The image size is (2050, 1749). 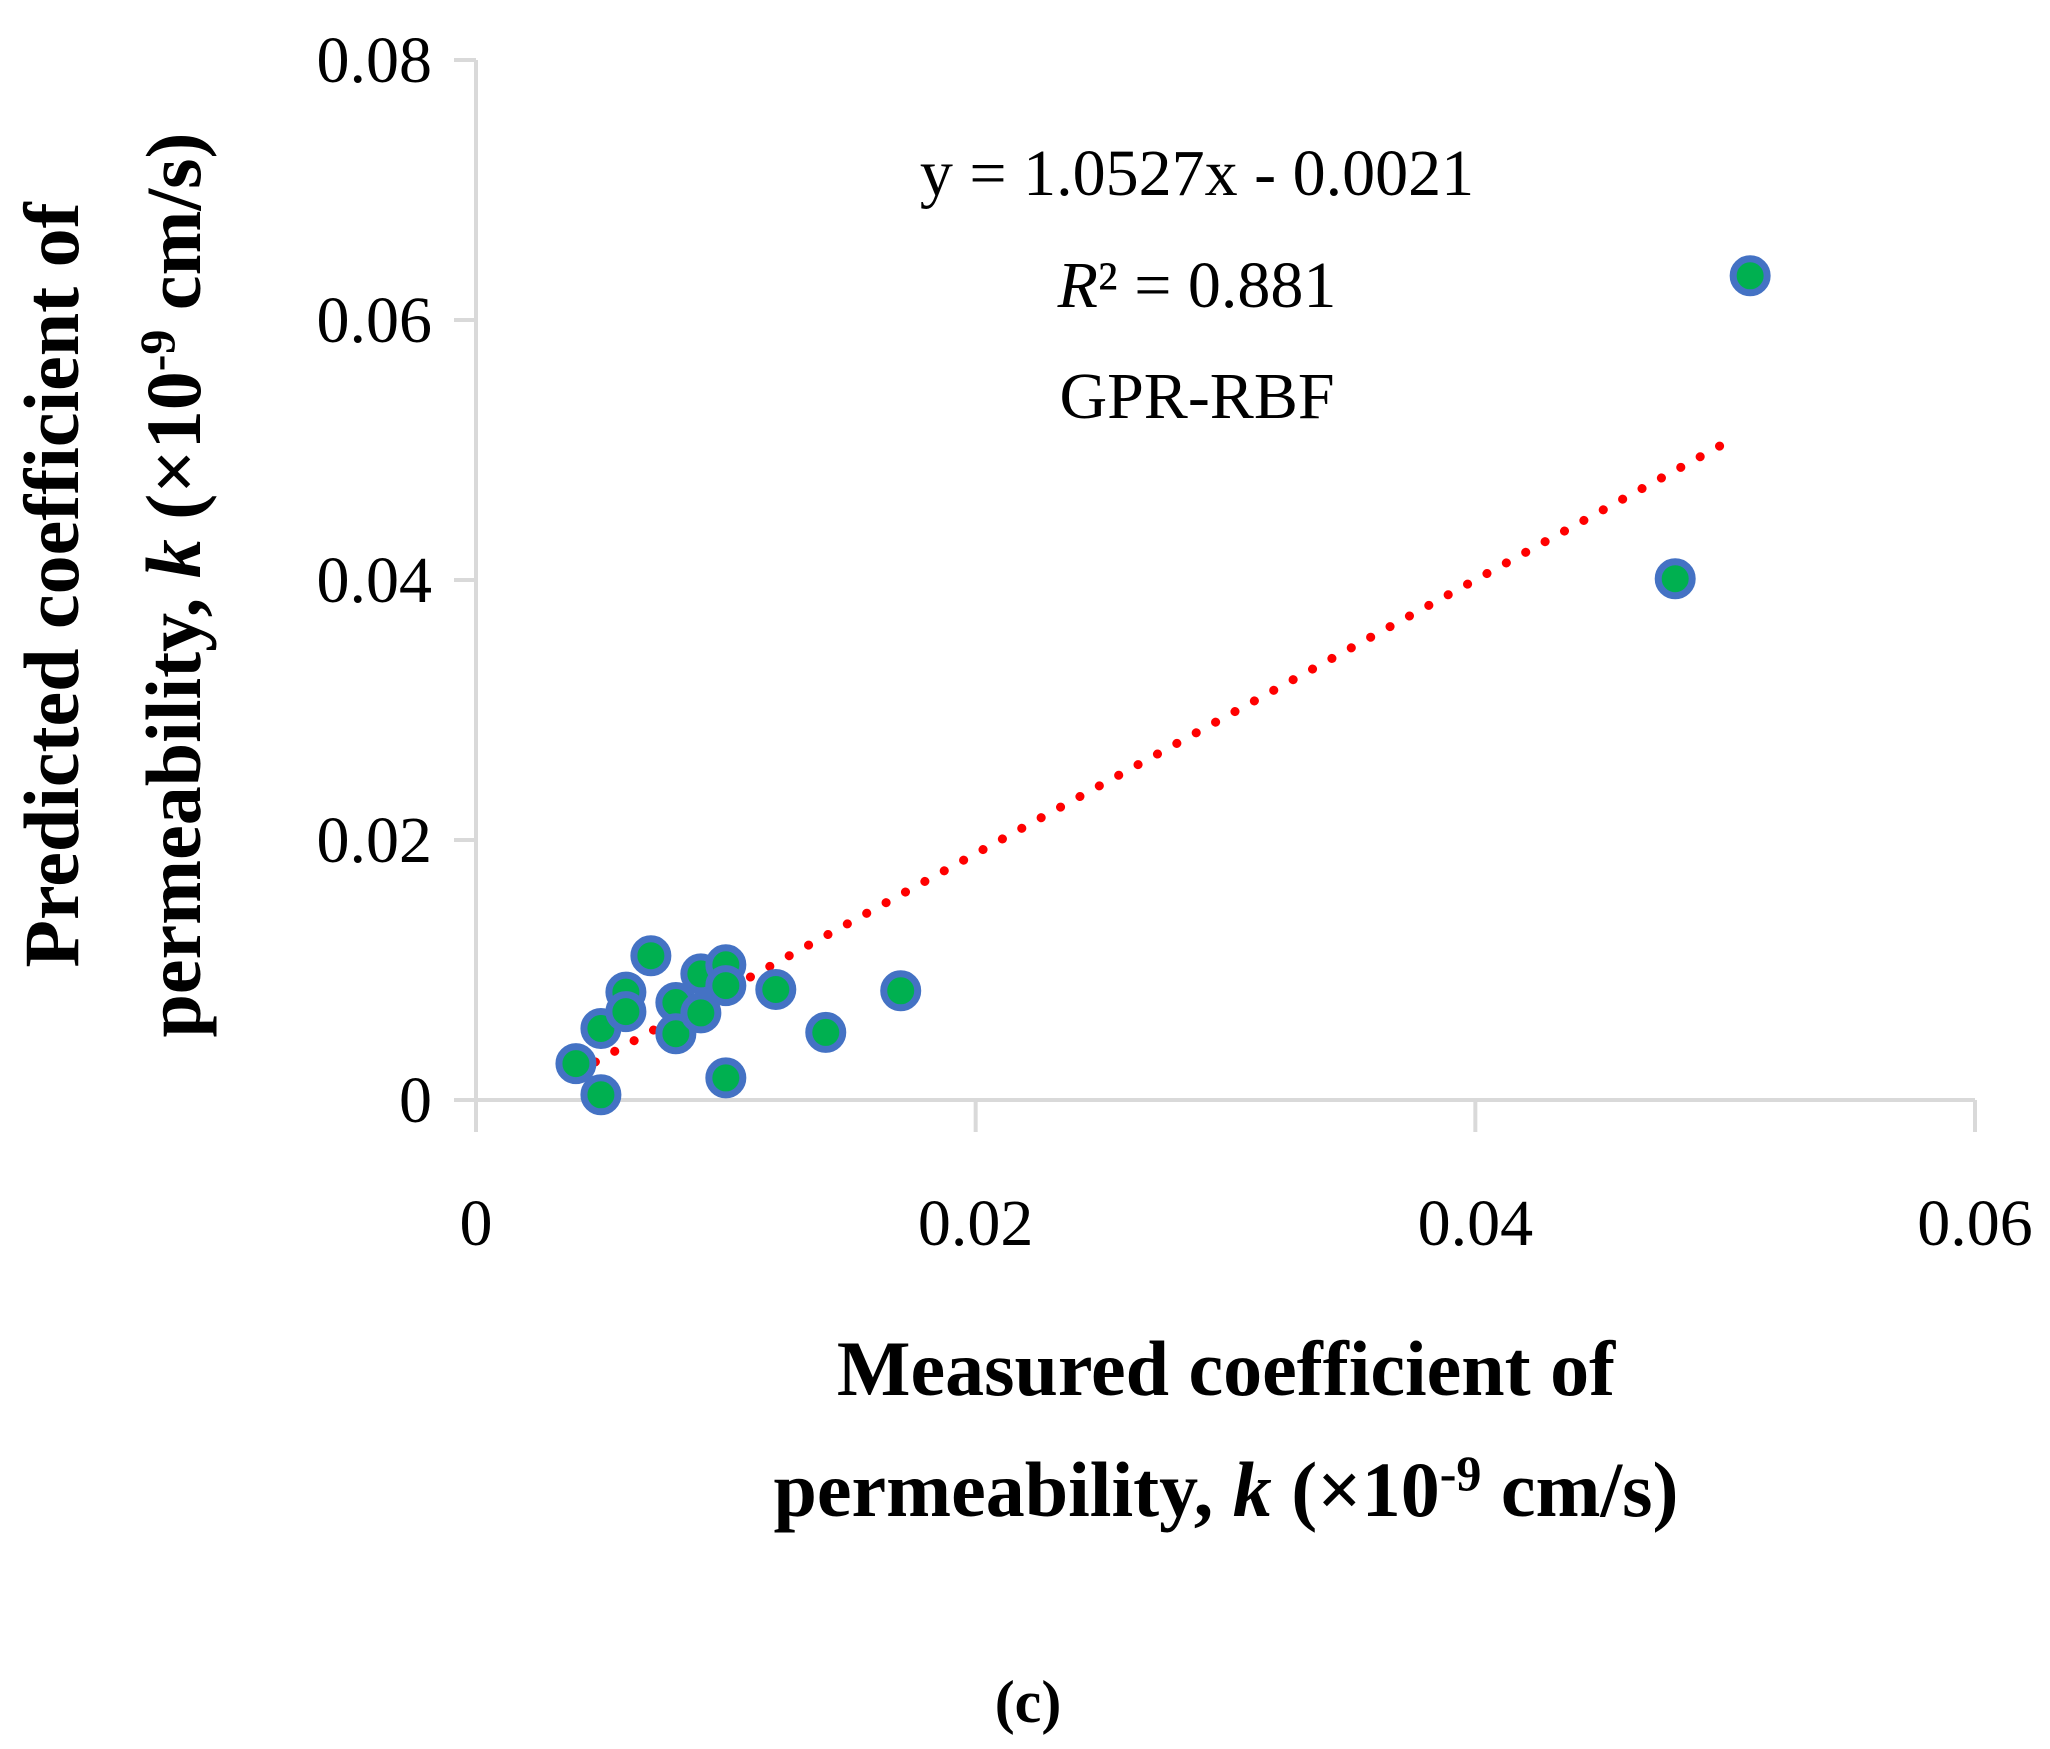 What do you see at coordinates (375, 840) in the screenshot?
I see `y-tick-label: 0.02` at bounding box center [375, 840].